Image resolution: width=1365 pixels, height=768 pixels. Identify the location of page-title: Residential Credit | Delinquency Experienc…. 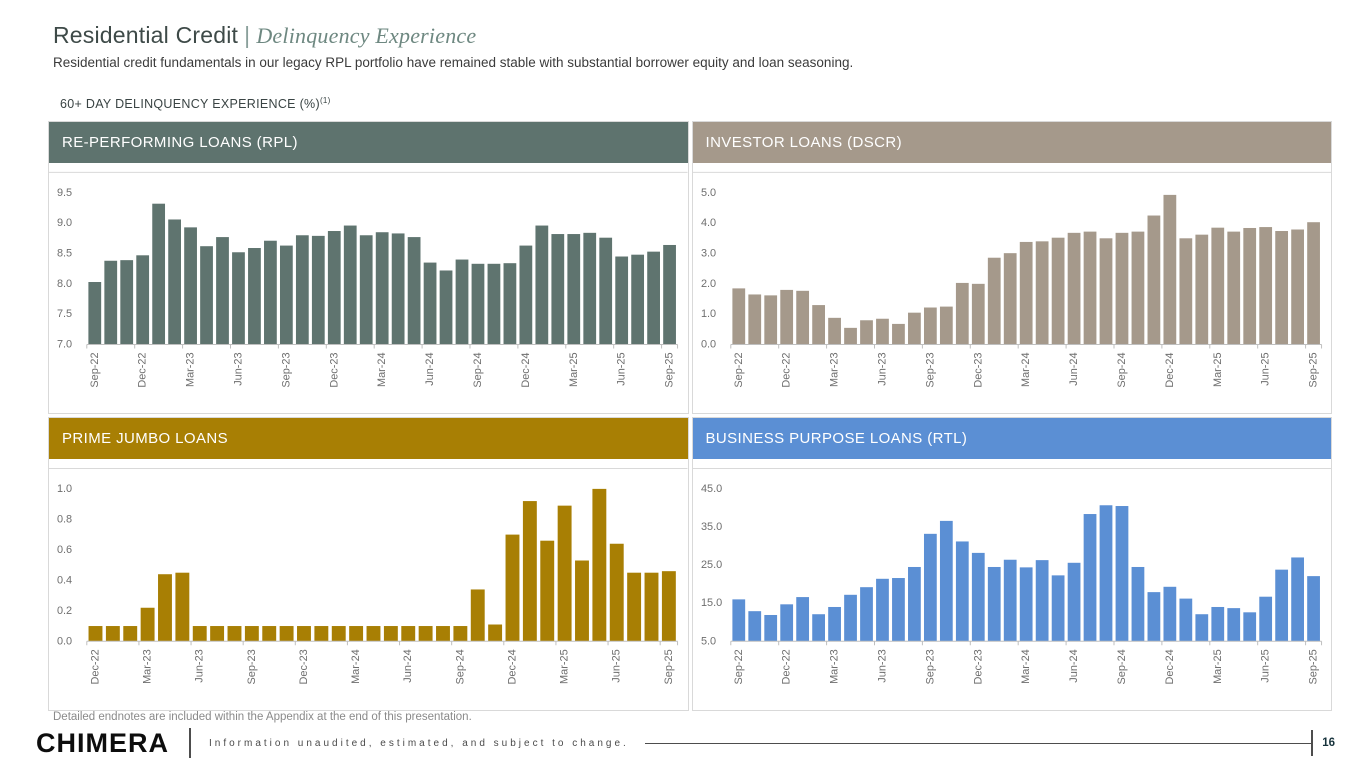
(693, 35).